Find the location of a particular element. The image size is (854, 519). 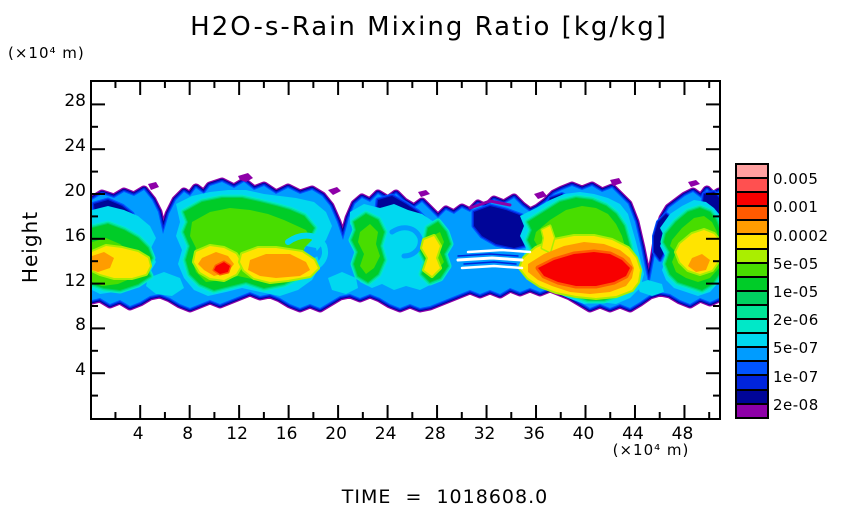

x-axis-unit: (×10⁴ m) is located at coordinates (651, 450).